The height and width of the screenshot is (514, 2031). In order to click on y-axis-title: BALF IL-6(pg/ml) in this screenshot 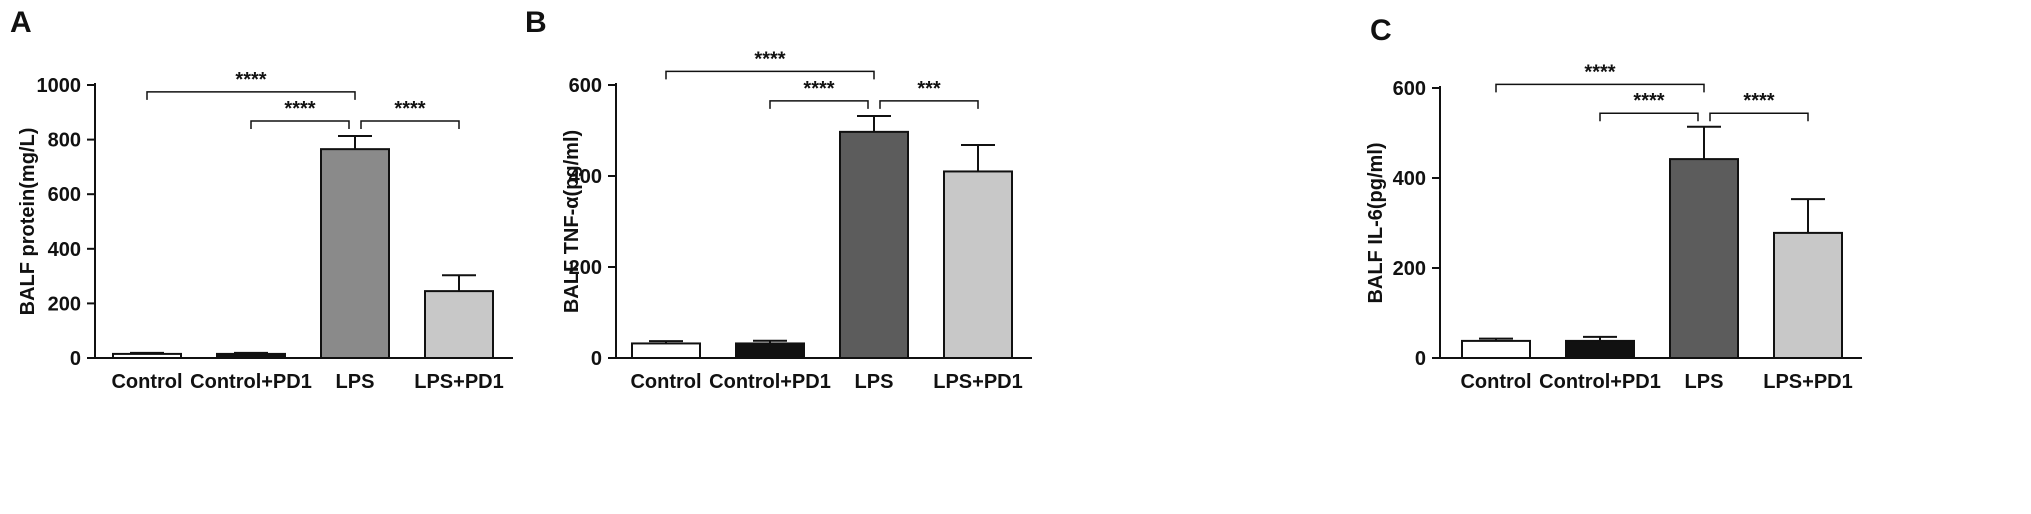, I will do `click(1376, 222)`.